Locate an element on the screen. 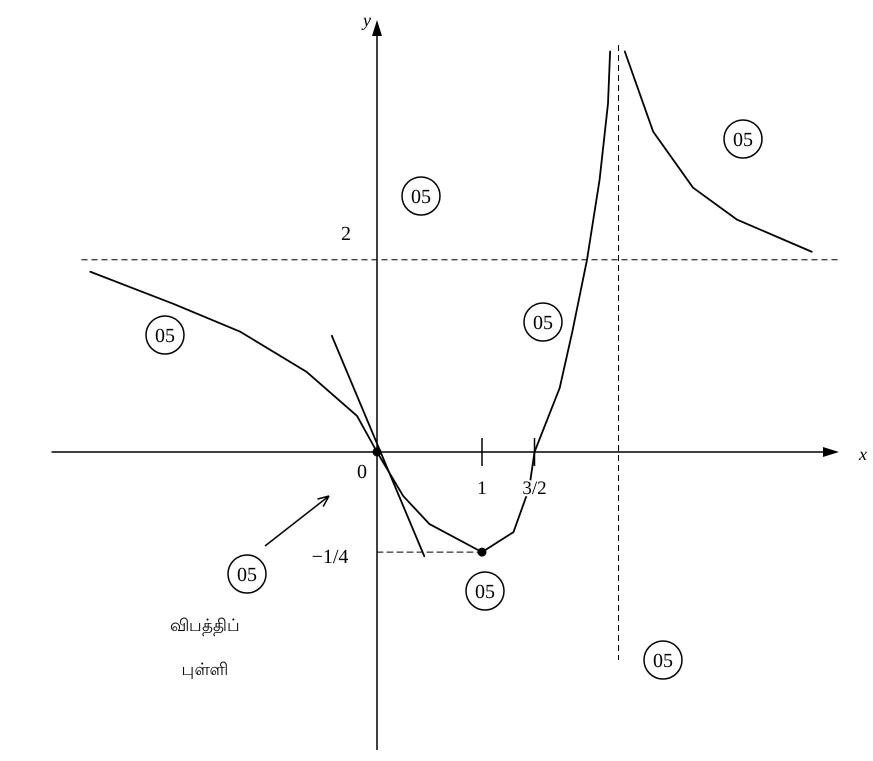 The height and width of the screenshot is (761, 873). annotation: 2 is located at coordinates (346, 234).